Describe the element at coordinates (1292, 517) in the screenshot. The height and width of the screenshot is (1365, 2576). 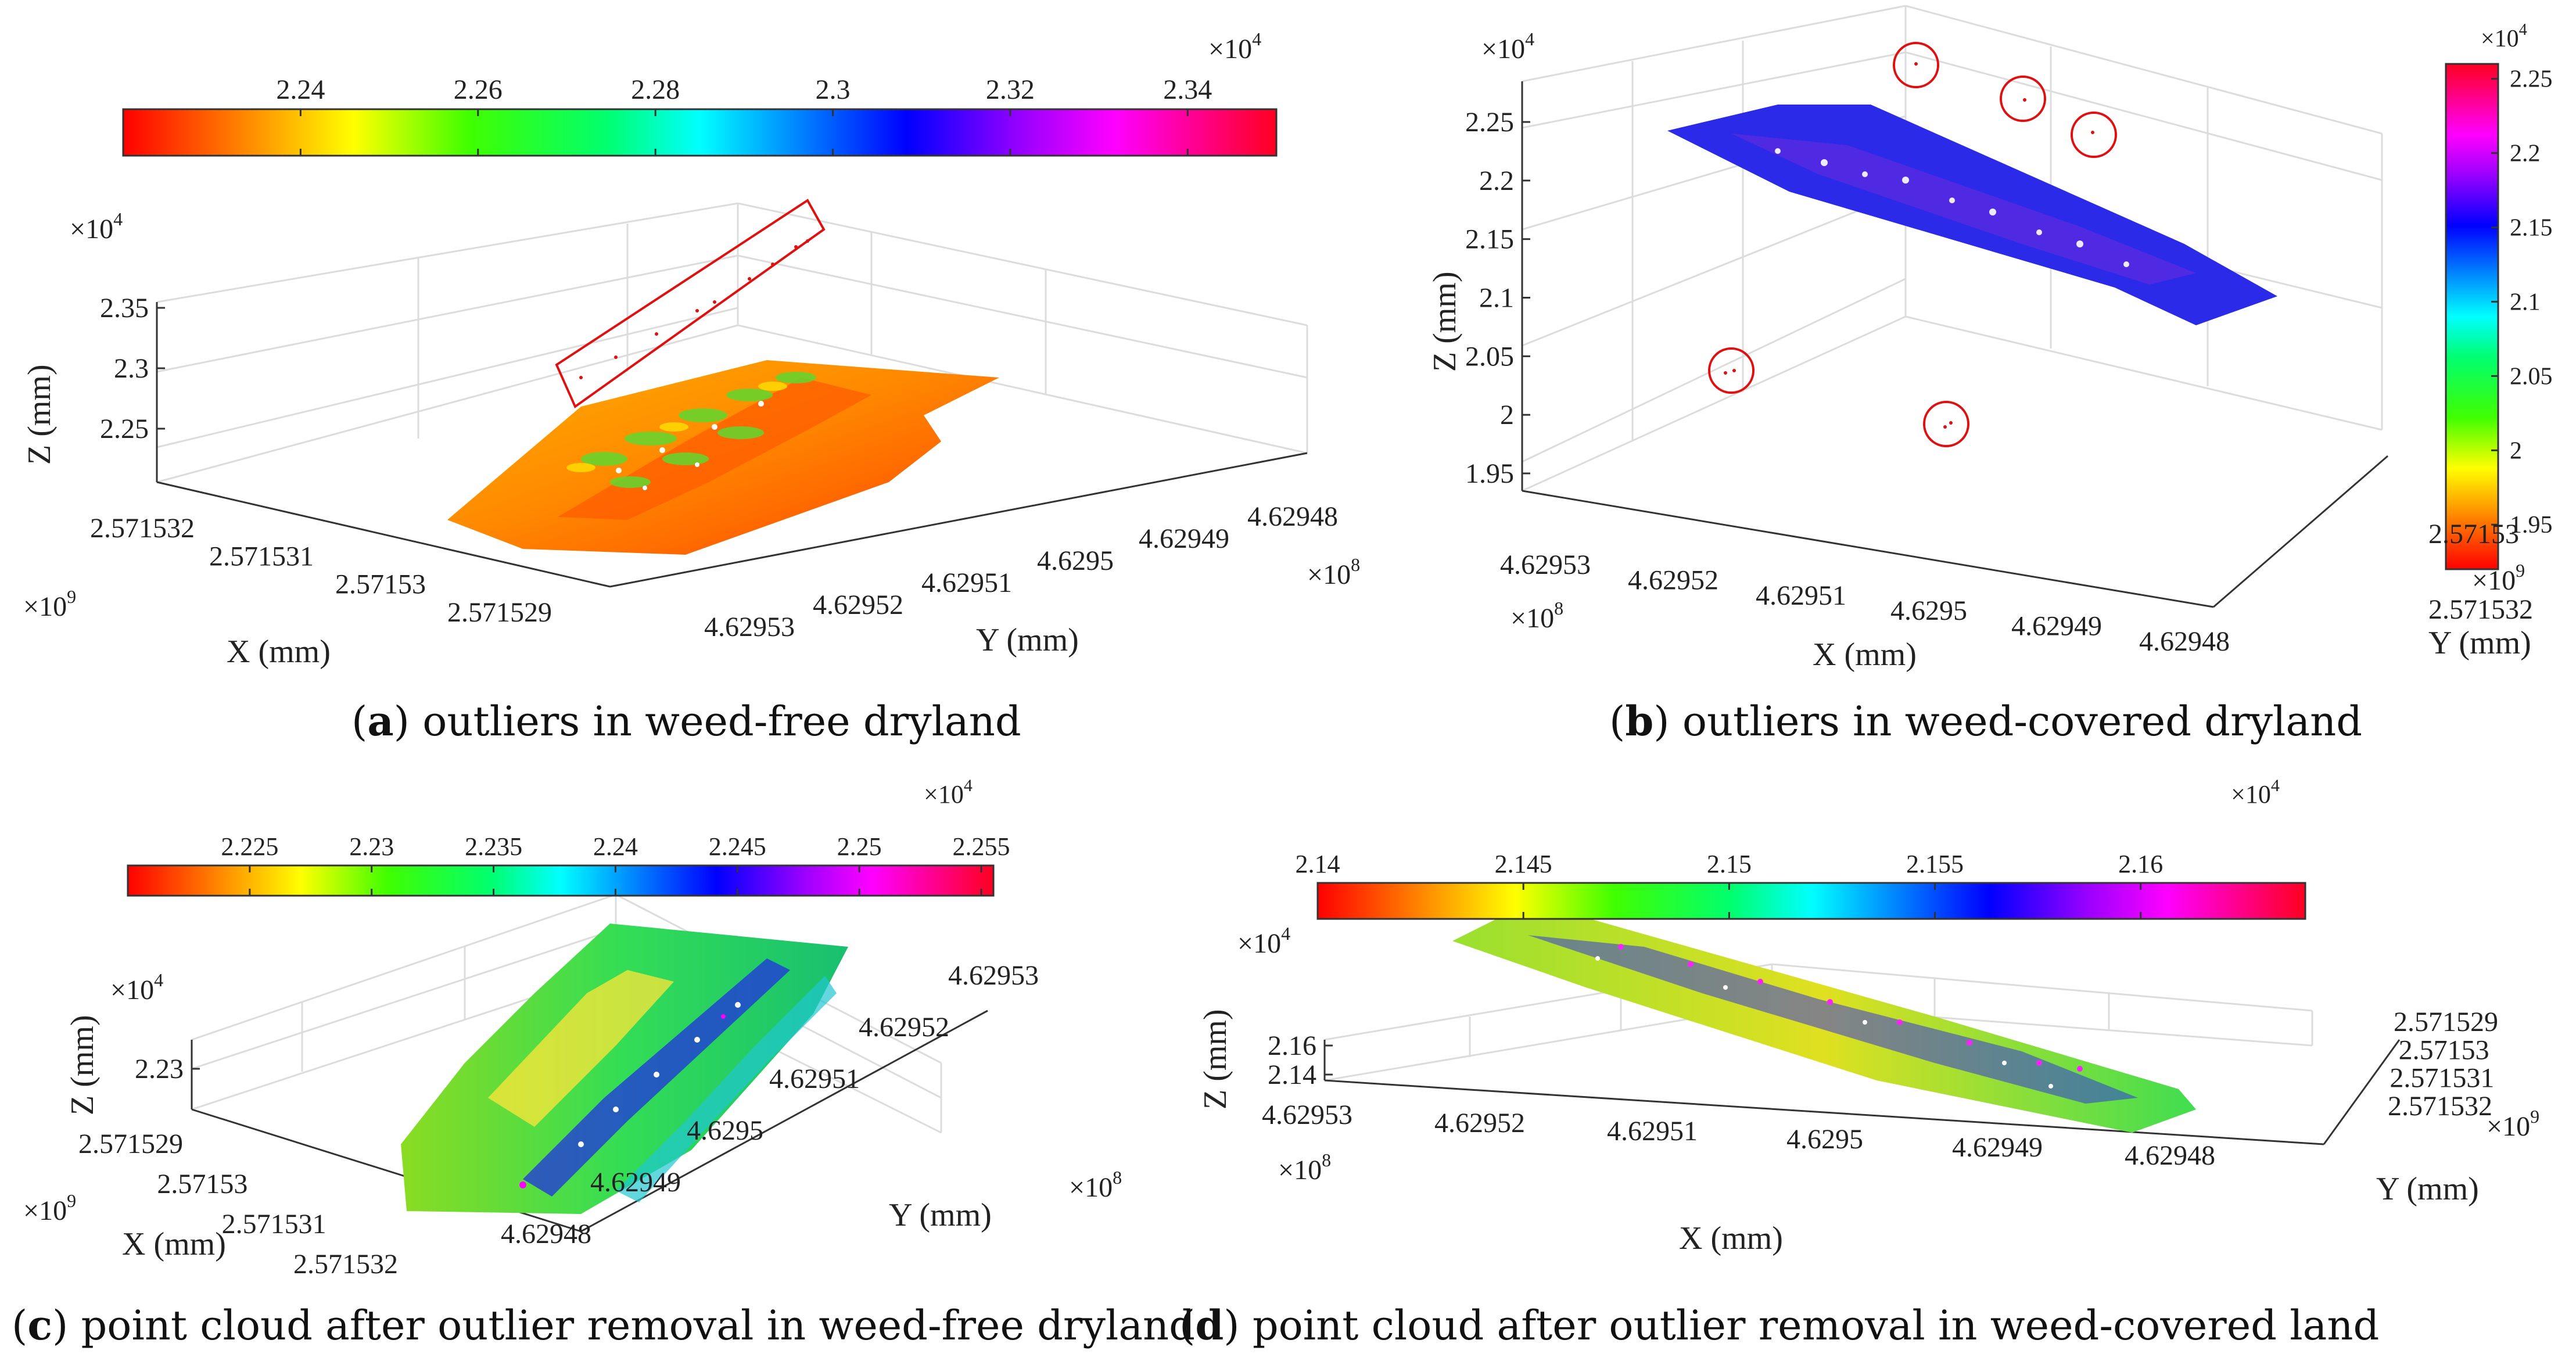
I see `panel-a-y-tick-label: 4.62948` at that location.